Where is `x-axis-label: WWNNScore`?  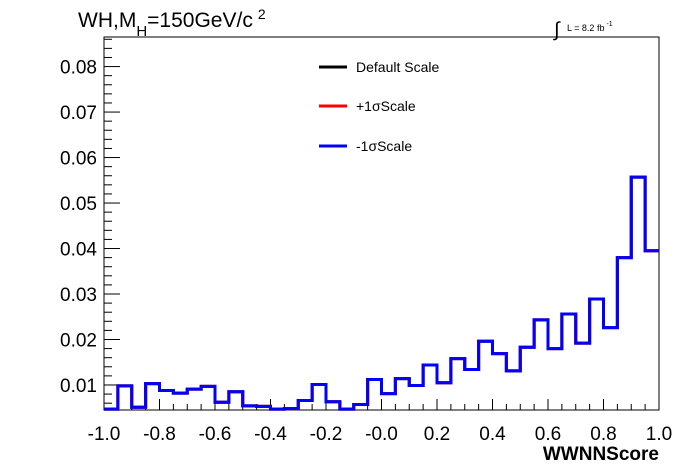 x-axis-label: WWNNScore is located at coordinates (601, 454).